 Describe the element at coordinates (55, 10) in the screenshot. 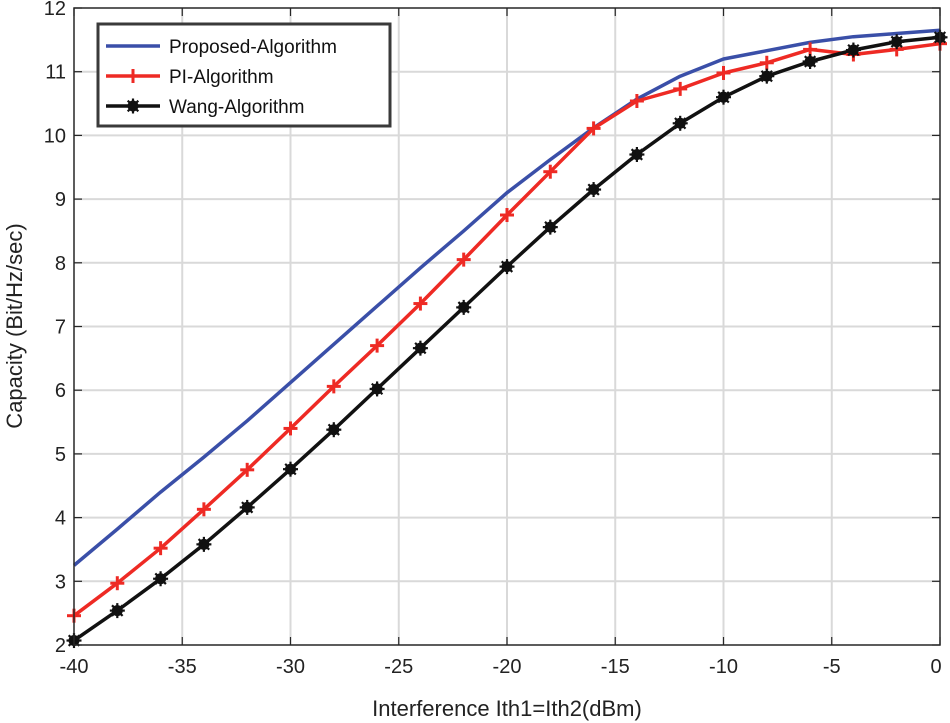

I see `y-tick-label: 12` at that location.